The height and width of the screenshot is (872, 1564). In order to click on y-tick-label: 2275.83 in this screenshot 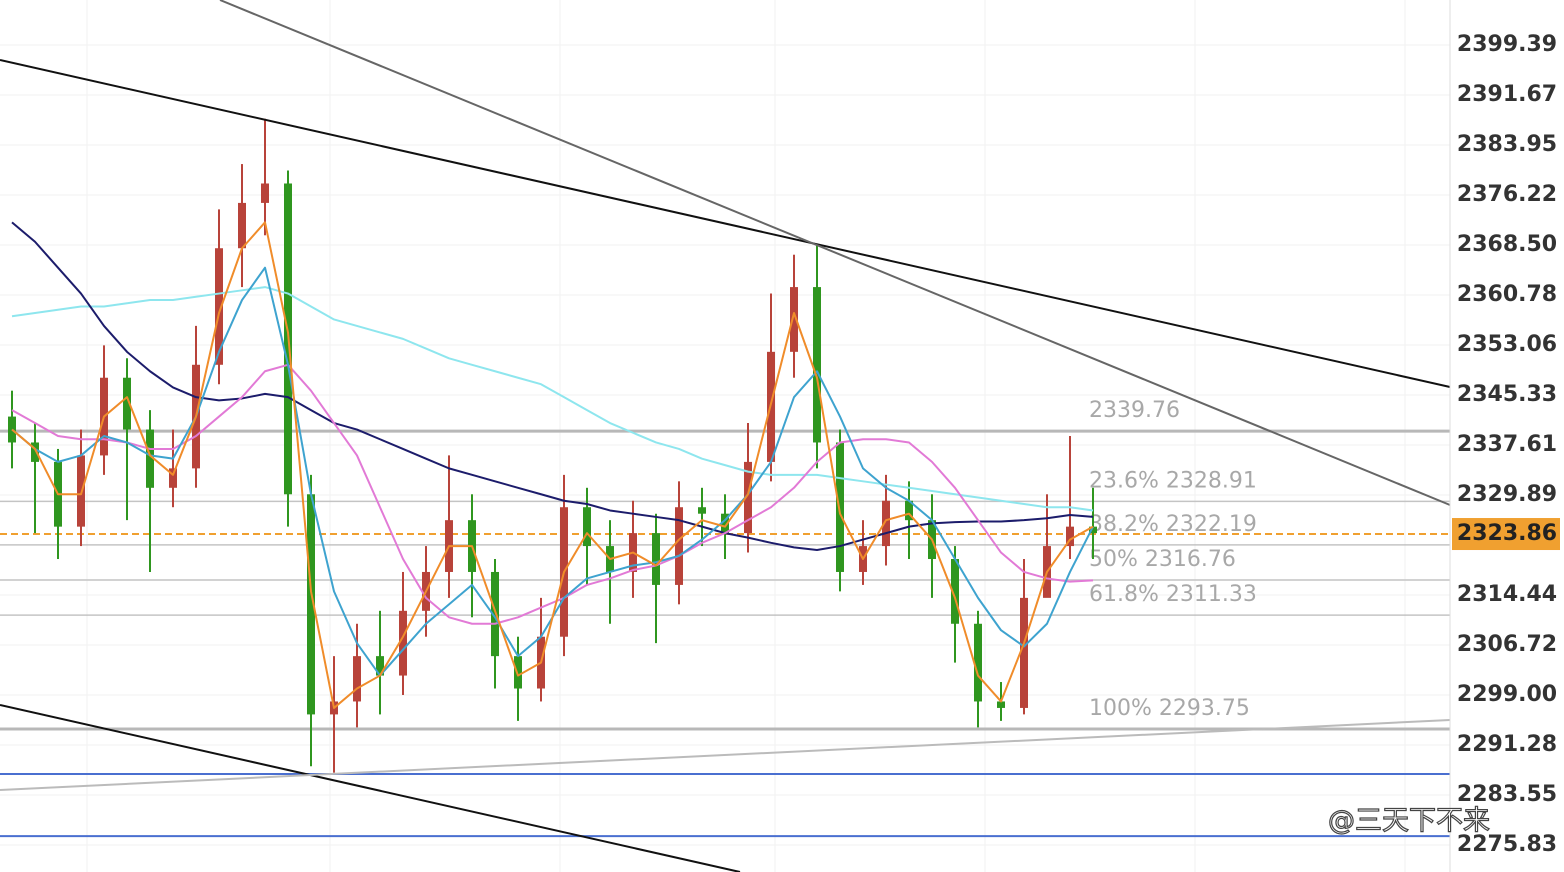, I will do `click(1507, 844)`.